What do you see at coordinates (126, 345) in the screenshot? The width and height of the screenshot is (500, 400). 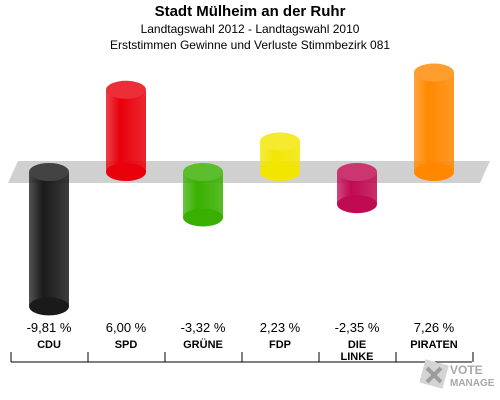 I see `category-label: SPD` at bounding box center [126, 345].